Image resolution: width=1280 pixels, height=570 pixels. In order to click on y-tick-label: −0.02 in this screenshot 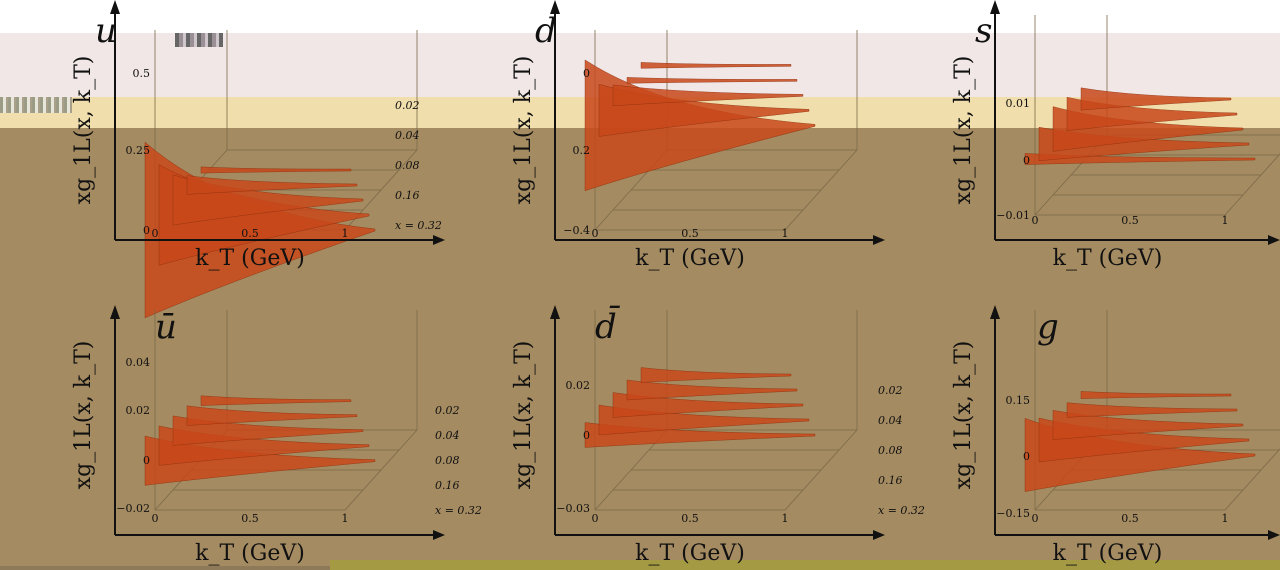, I will do `click(133, 508)`.